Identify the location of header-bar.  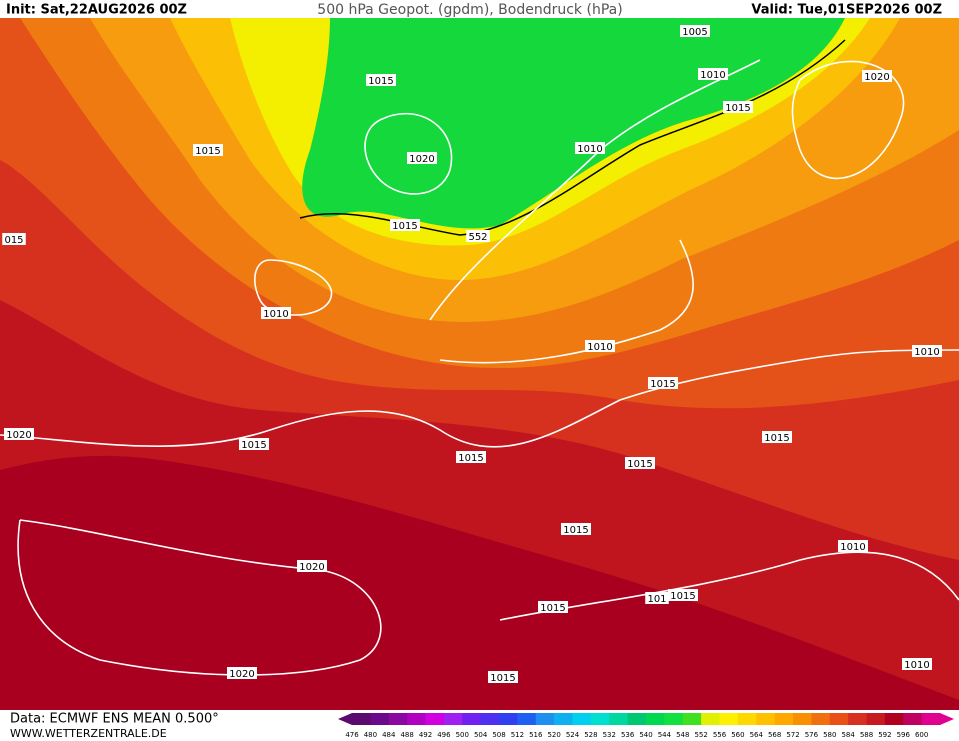
(479, 9).